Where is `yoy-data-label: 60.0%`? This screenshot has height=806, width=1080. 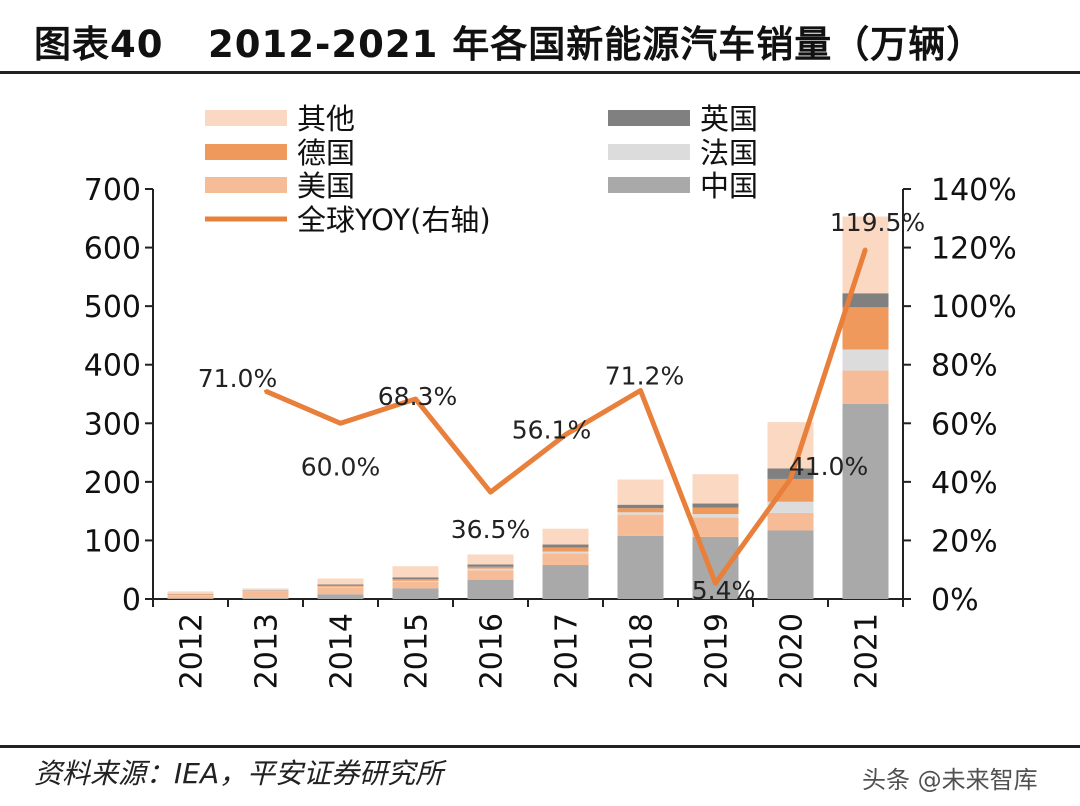 yoy-data-label: 60.0% is located at coordinates (340, 466).